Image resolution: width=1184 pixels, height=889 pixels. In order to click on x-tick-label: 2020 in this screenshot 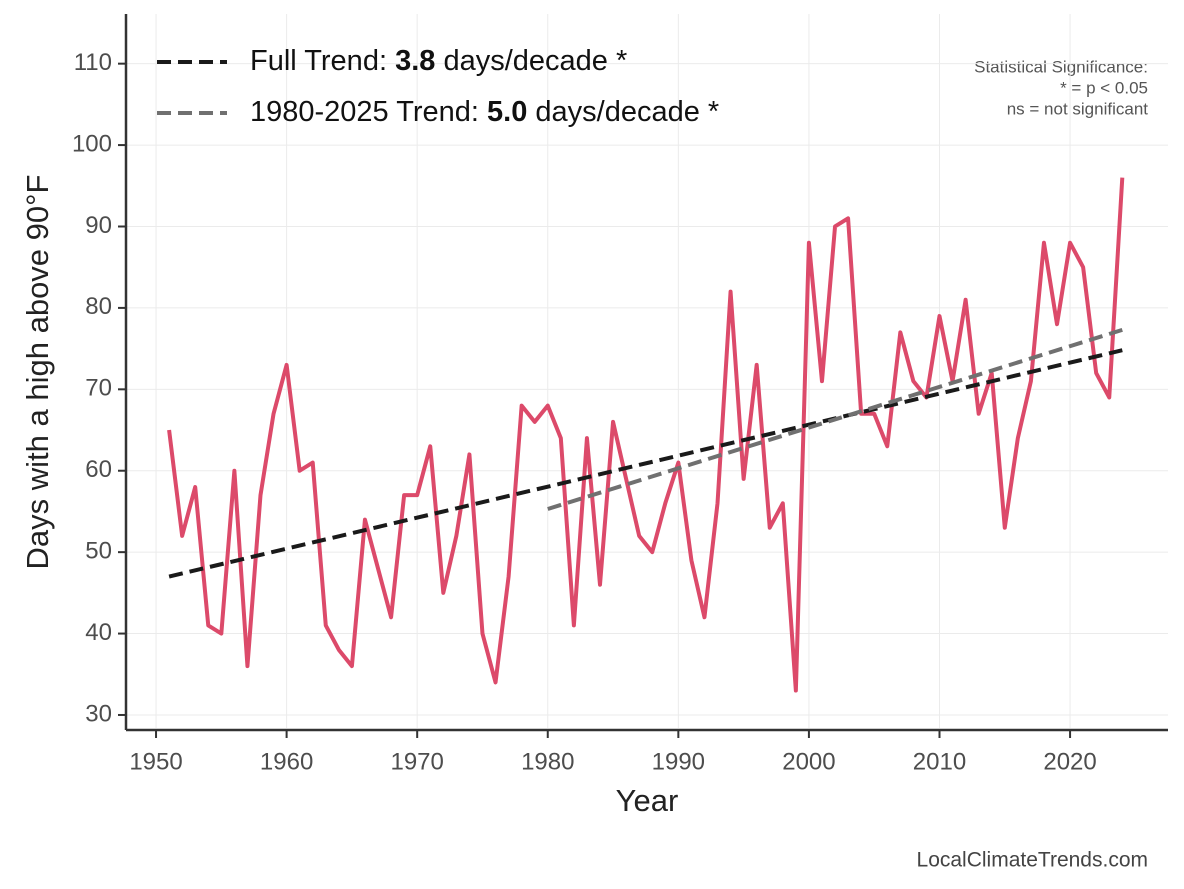, I will do `click(1069, 761)`.